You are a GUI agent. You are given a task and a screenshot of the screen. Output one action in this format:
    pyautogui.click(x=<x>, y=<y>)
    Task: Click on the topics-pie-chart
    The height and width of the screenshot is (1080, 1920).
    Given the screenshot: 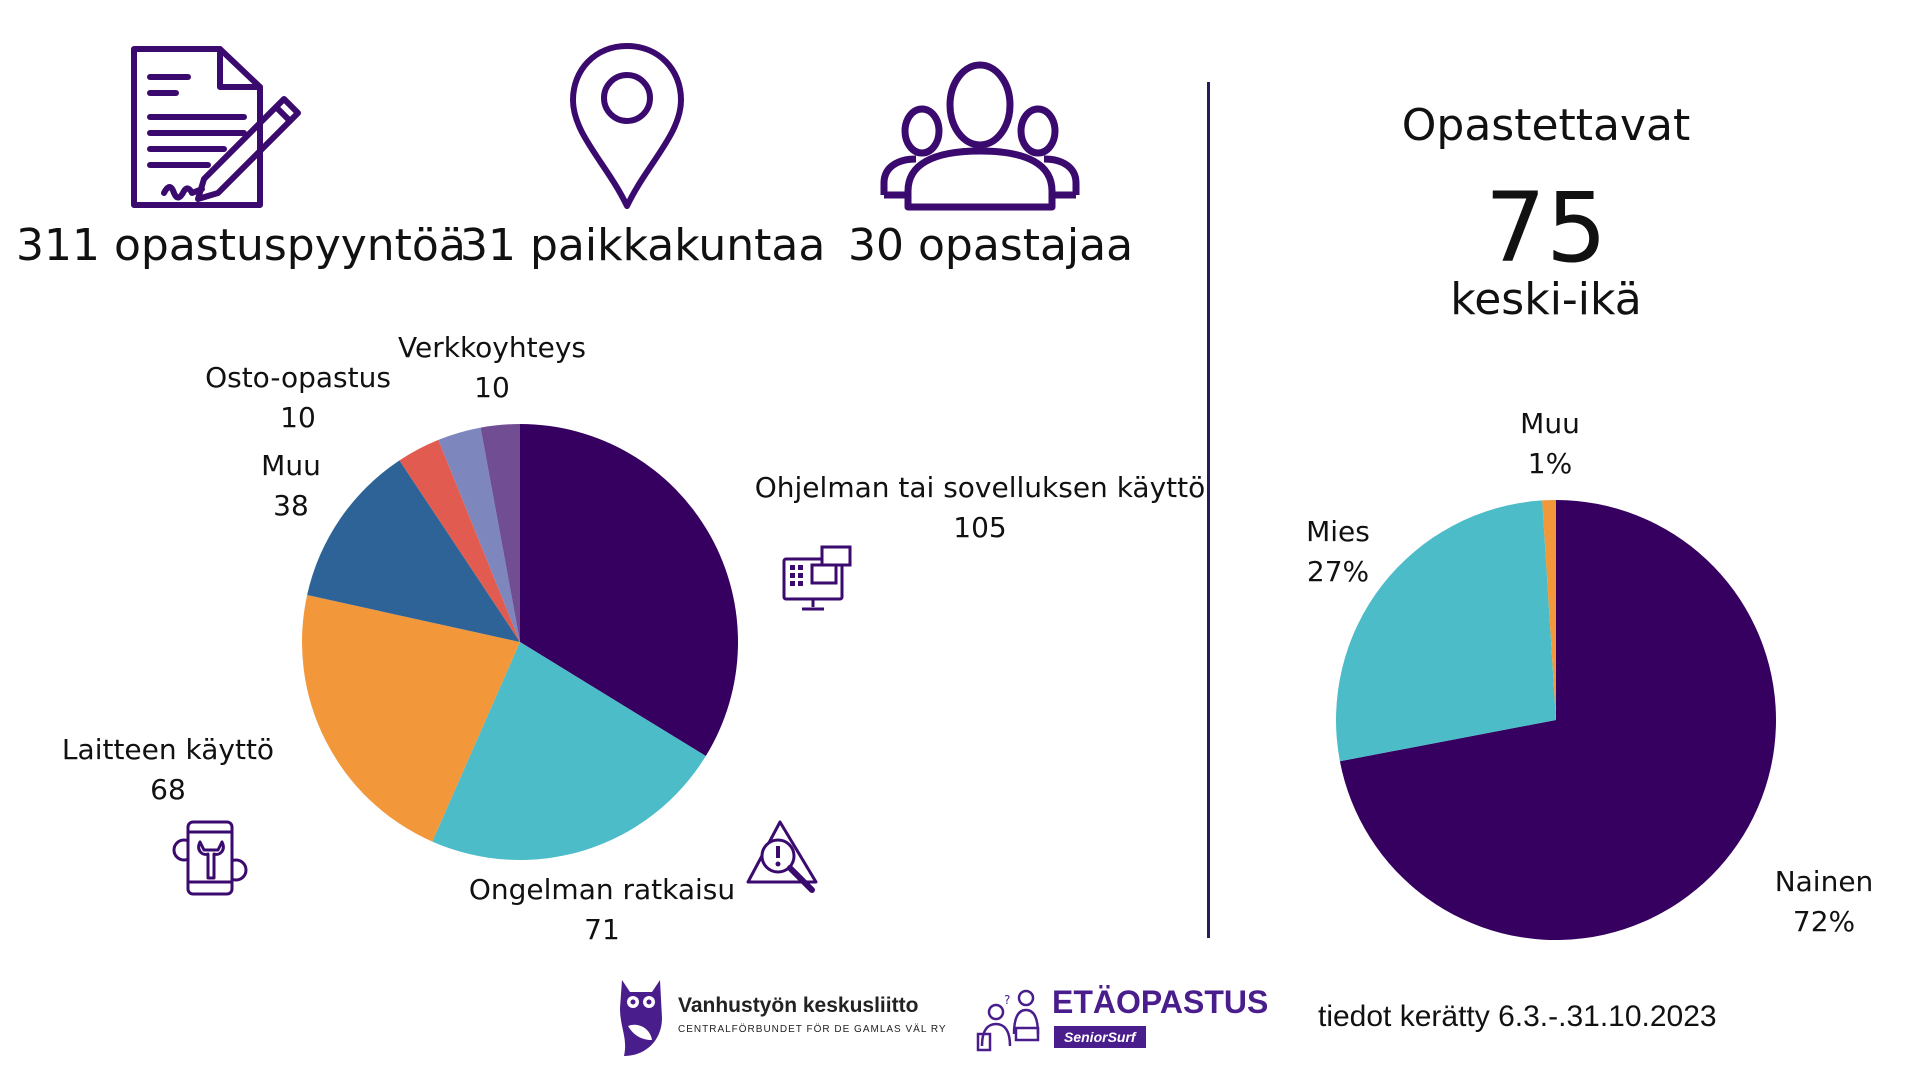 What is the action you would take?
    pyautogui.click(x=520, y=642)
    